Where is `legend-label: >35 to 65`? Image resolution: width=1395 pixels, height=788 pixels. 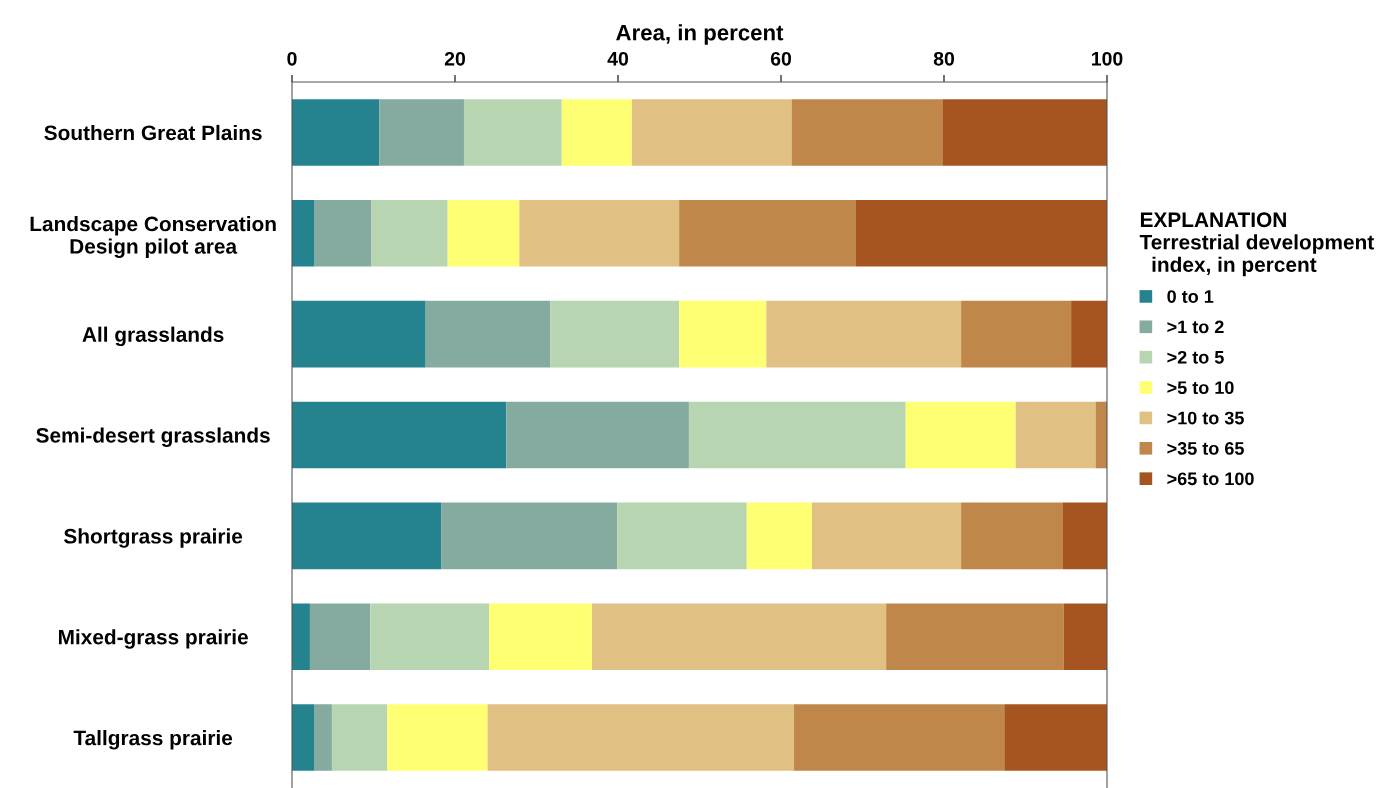
legend-label: >35 to 65 is located at coordinates (1205, 448).